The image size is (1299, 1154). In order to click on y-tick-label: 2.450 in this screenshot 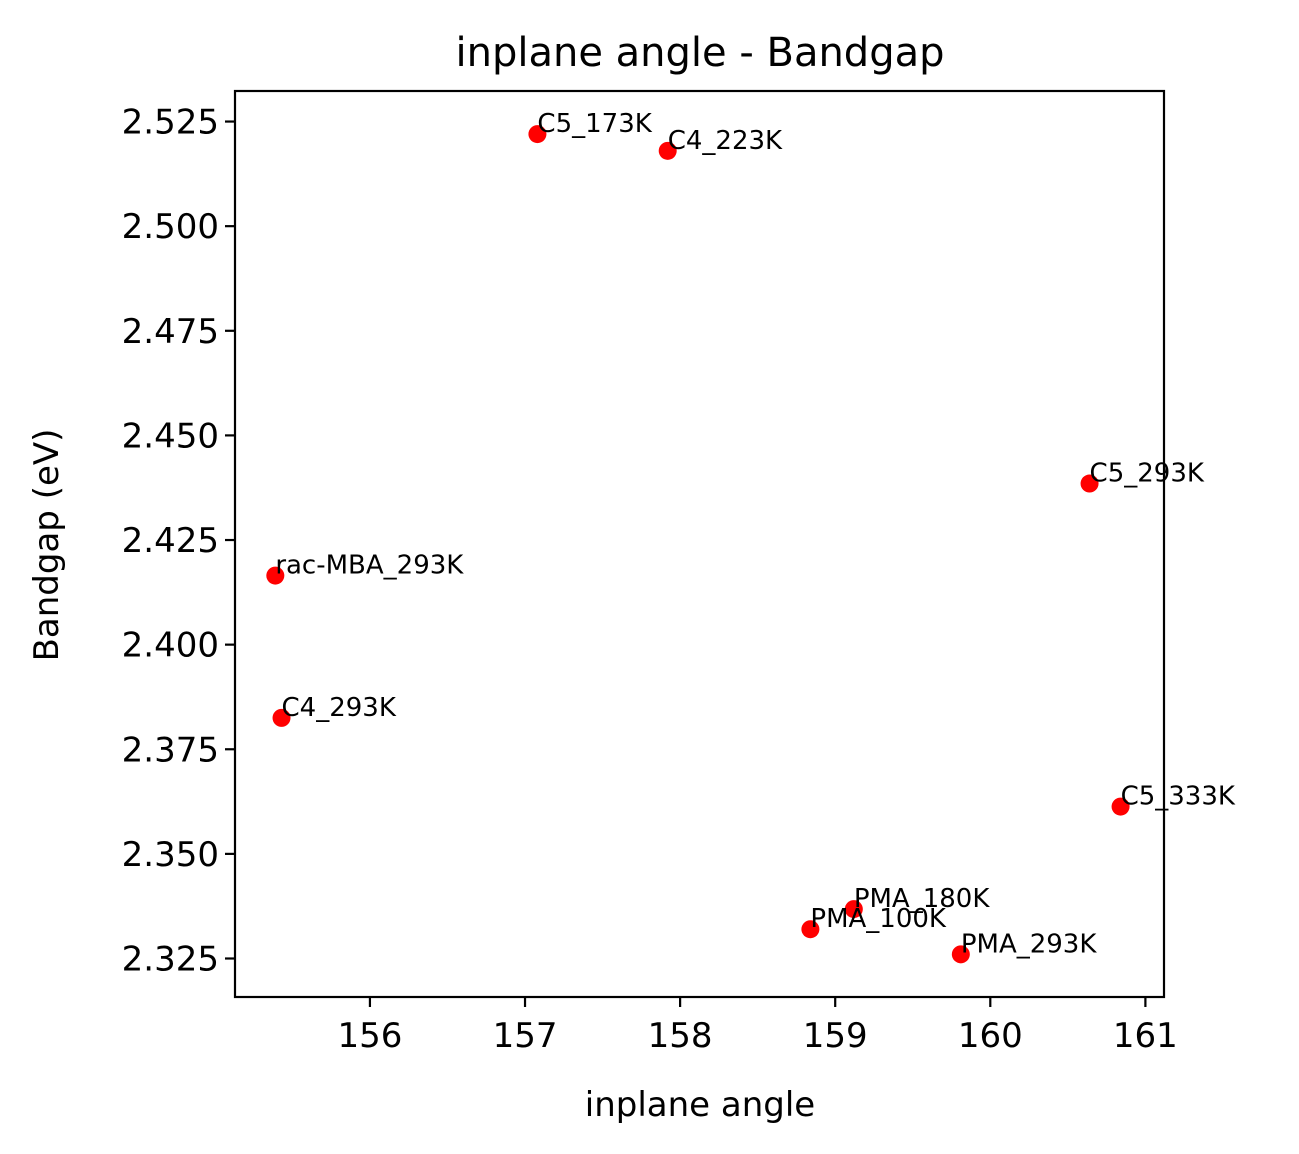, I will do `click(170, 436)`.